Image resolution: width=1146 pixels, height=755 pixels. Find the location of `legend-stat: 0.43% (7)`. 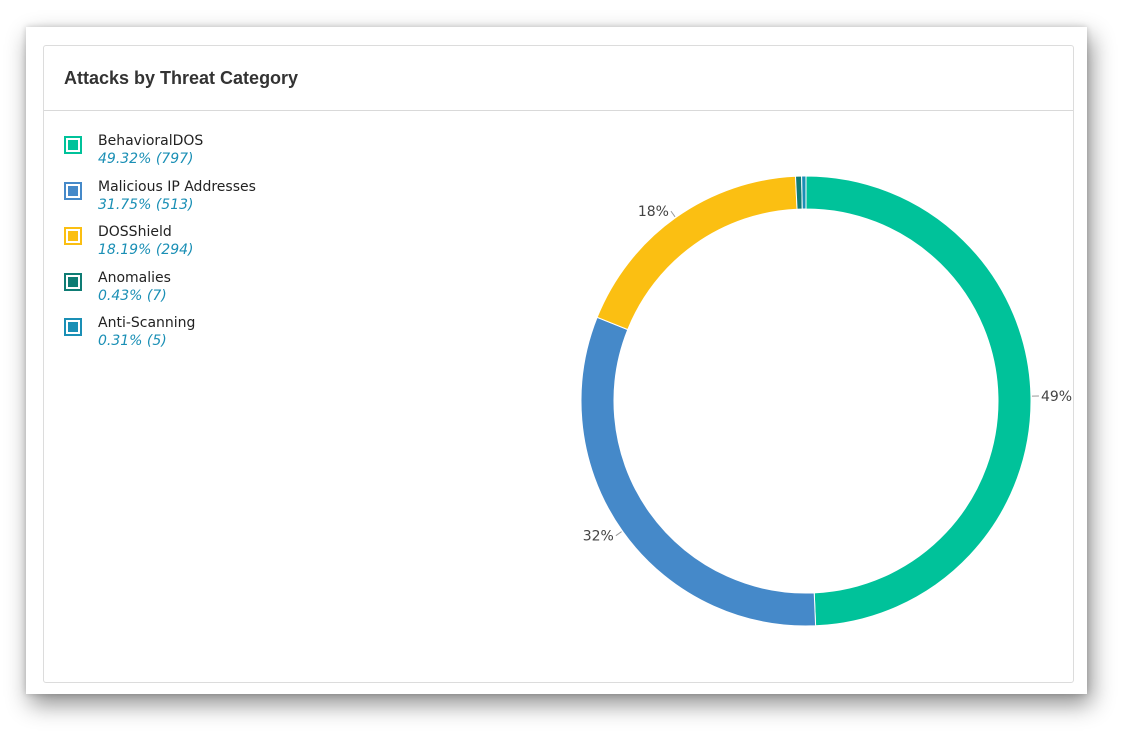

legend-stat: 0.43% (7) is located at coordinates (132, 295).